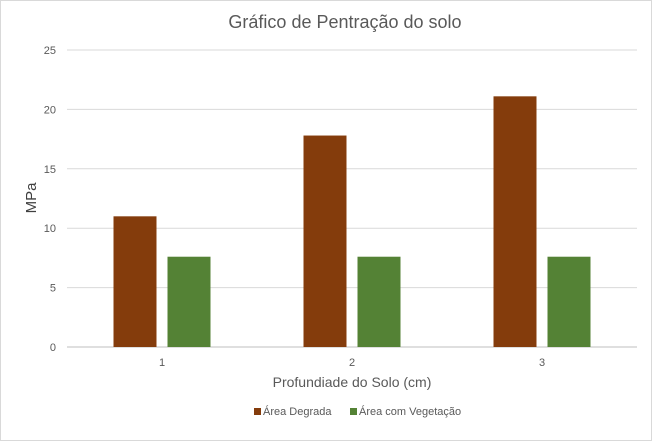 This screenshot has height=441, width=652. I want to click on x-tick-label: 2, so click(352, 363).